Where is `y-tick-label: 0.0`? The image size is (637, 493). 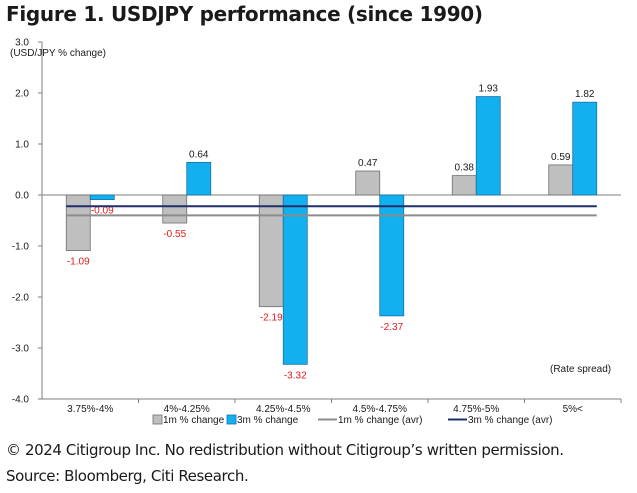
y-tick-label: 0.0 is located at coordinates (22, 196).